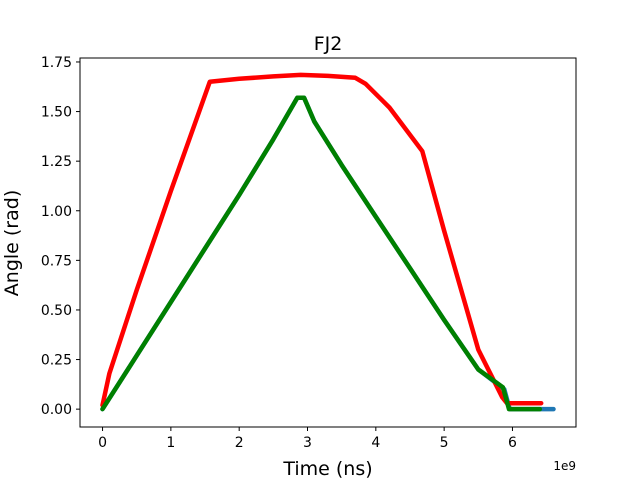 The height and width of the screenshot is (480, 640). I want to click on x-tick-label: 0, so click(102, 443).